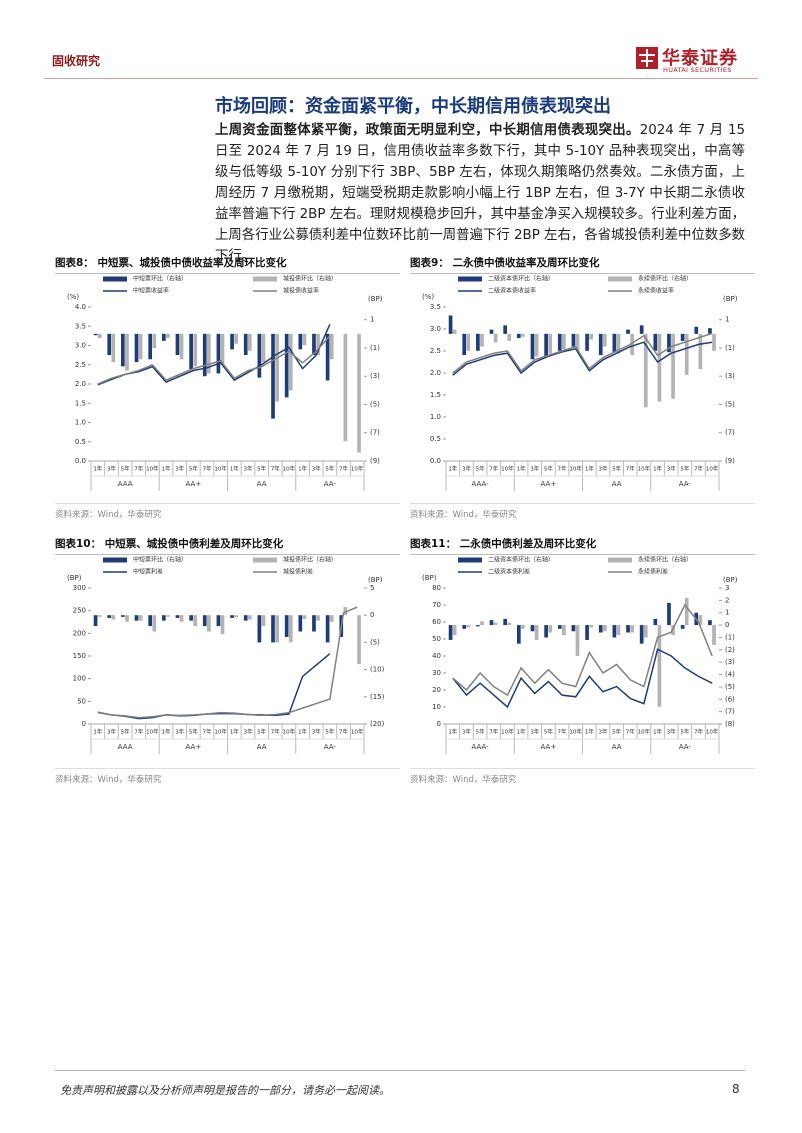 This screenshot has width=802, height=1133. I want to click on y-tick-label: 30, so click(436, 673).